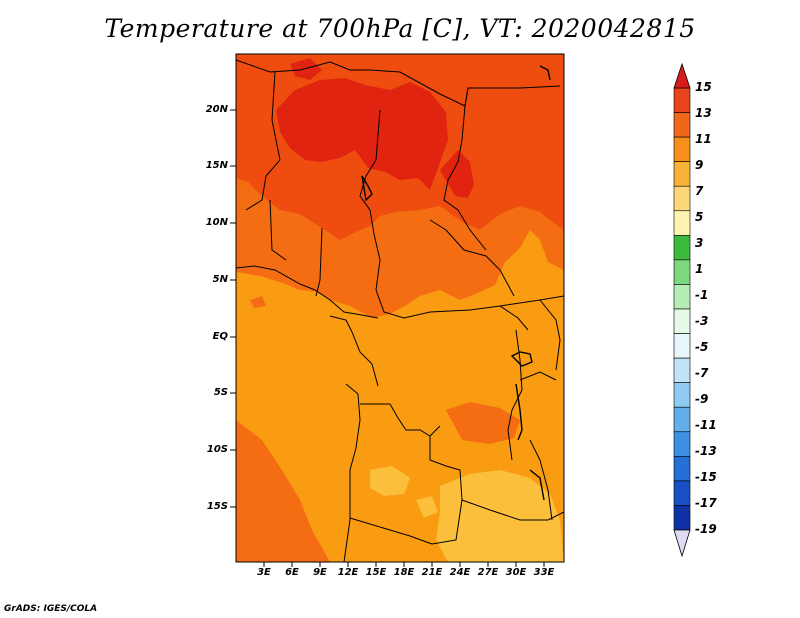 The width and height of the screenshot is (800, 618). I want to click on lon-label: 12E, so click(348, 572).